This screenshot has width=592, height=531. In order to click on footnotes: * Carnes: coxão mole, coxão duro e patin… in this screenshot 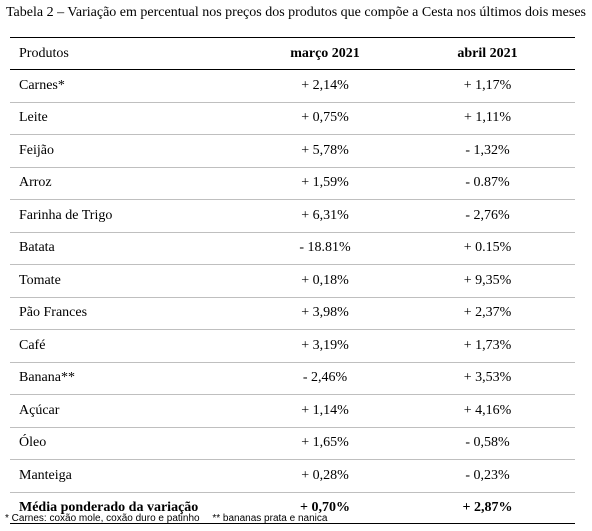, I will do `click(171, 519)`.